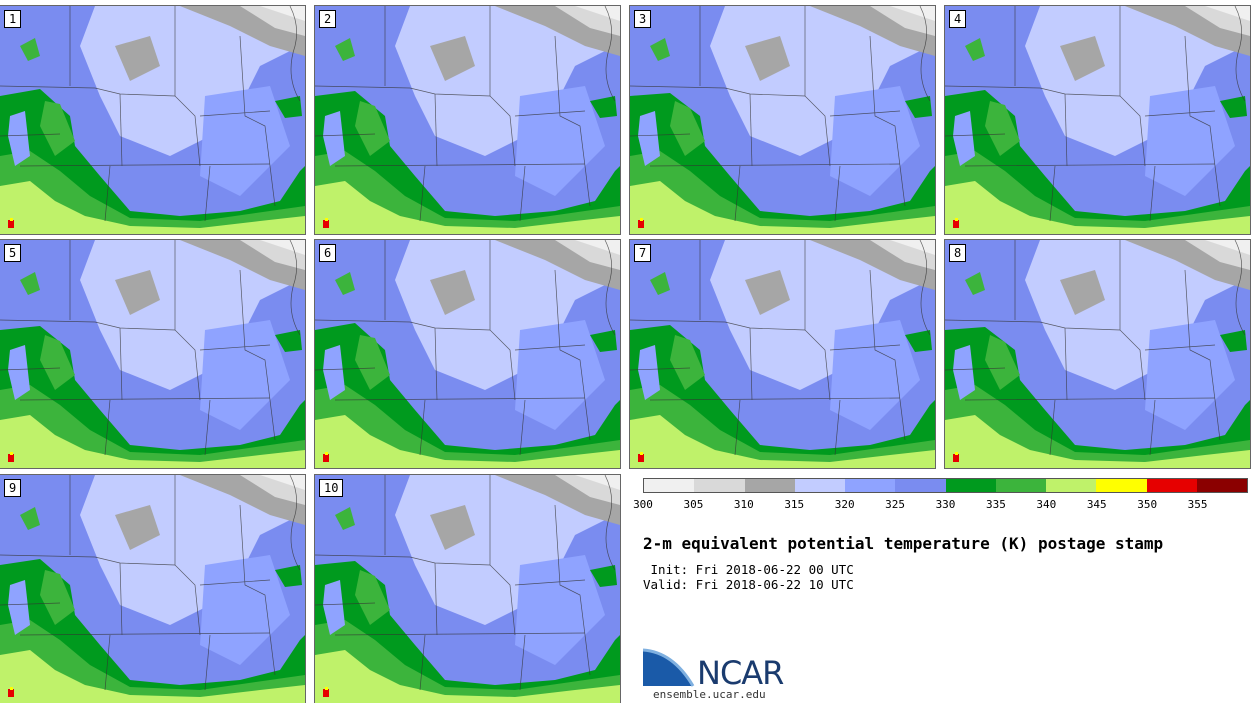 The image size is (1260, 703). I want to click on ensemble-member-stamp: 9, so click(153, 588).